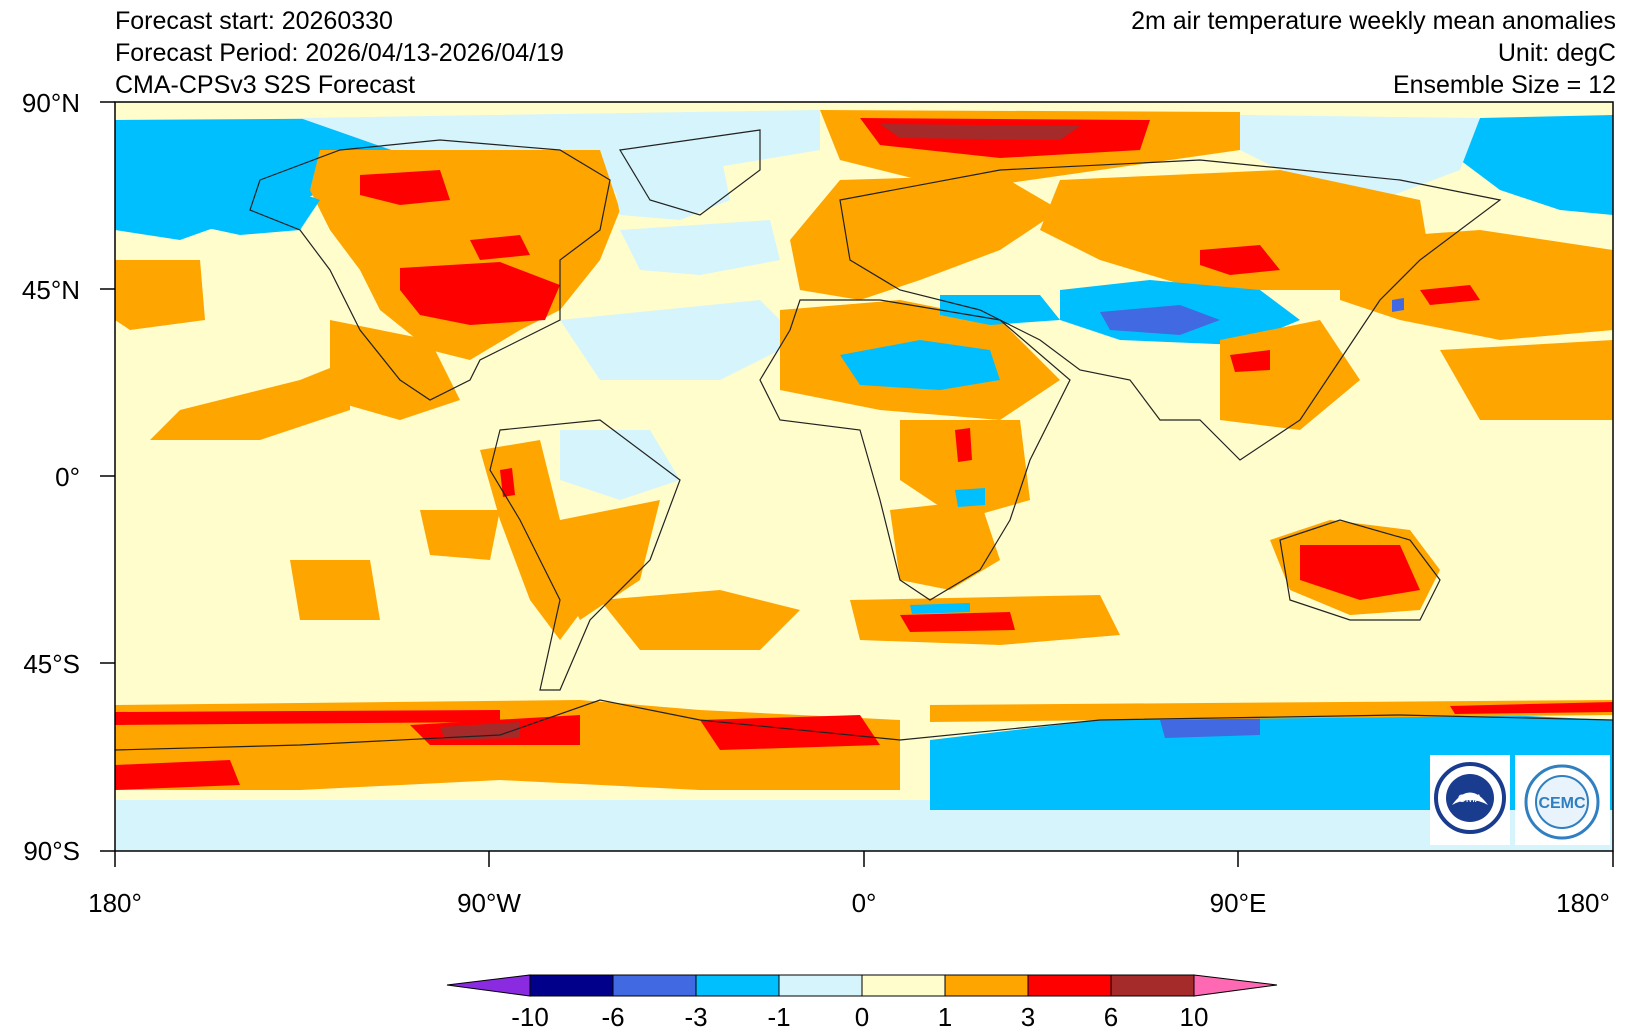 Image resolution: width=1648 pixels, height=1033 pixels. I want to click on amazon-light-cold, so click(620, 465).